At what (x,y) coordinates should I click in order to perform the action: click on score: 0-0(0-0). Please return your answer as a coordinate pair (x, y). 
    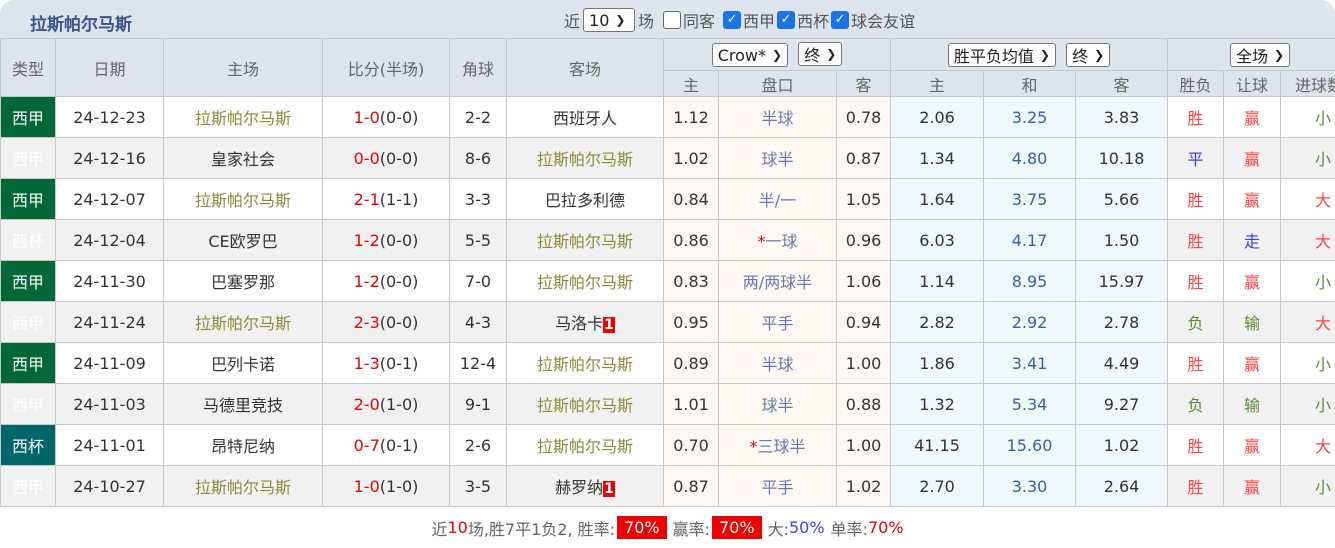
    Looking at the image, I should click on (386, 158).